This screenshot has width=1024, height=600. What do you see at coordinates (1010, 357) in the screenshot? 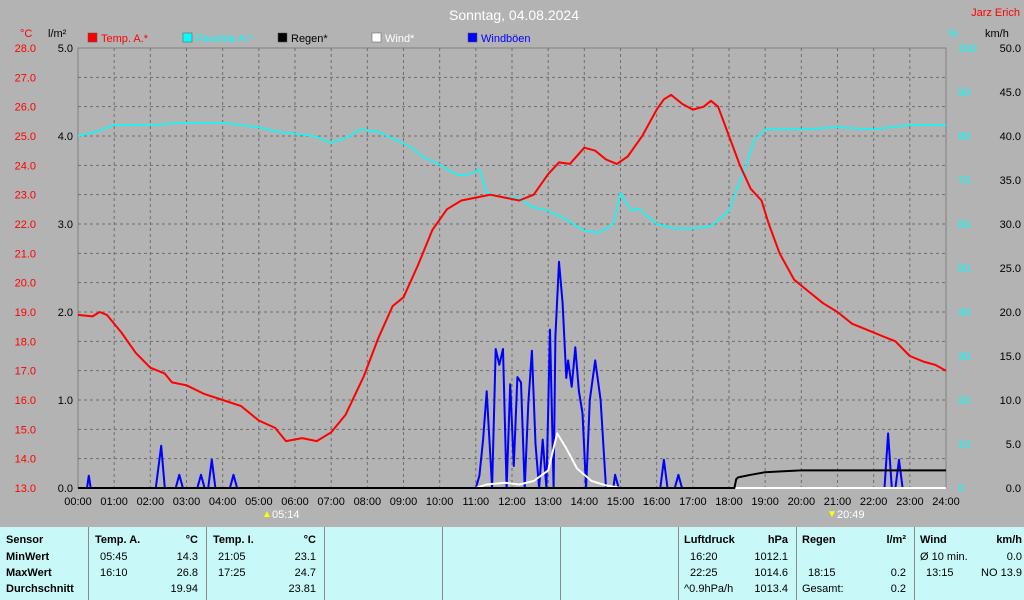
I see `wind-tick-label: 15.0` at bounding box center [1010, 357].